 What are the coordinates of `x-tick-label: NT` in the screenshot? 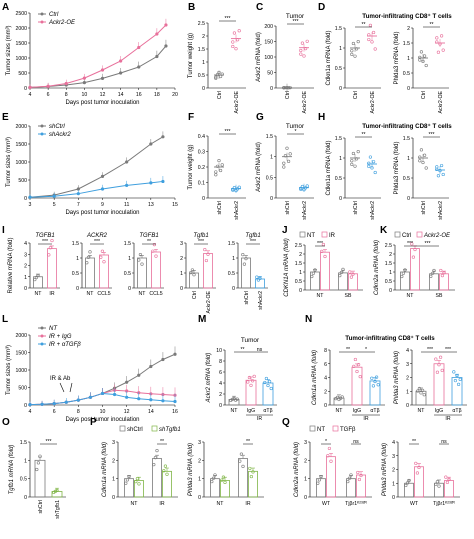 It's located at (39, 294).